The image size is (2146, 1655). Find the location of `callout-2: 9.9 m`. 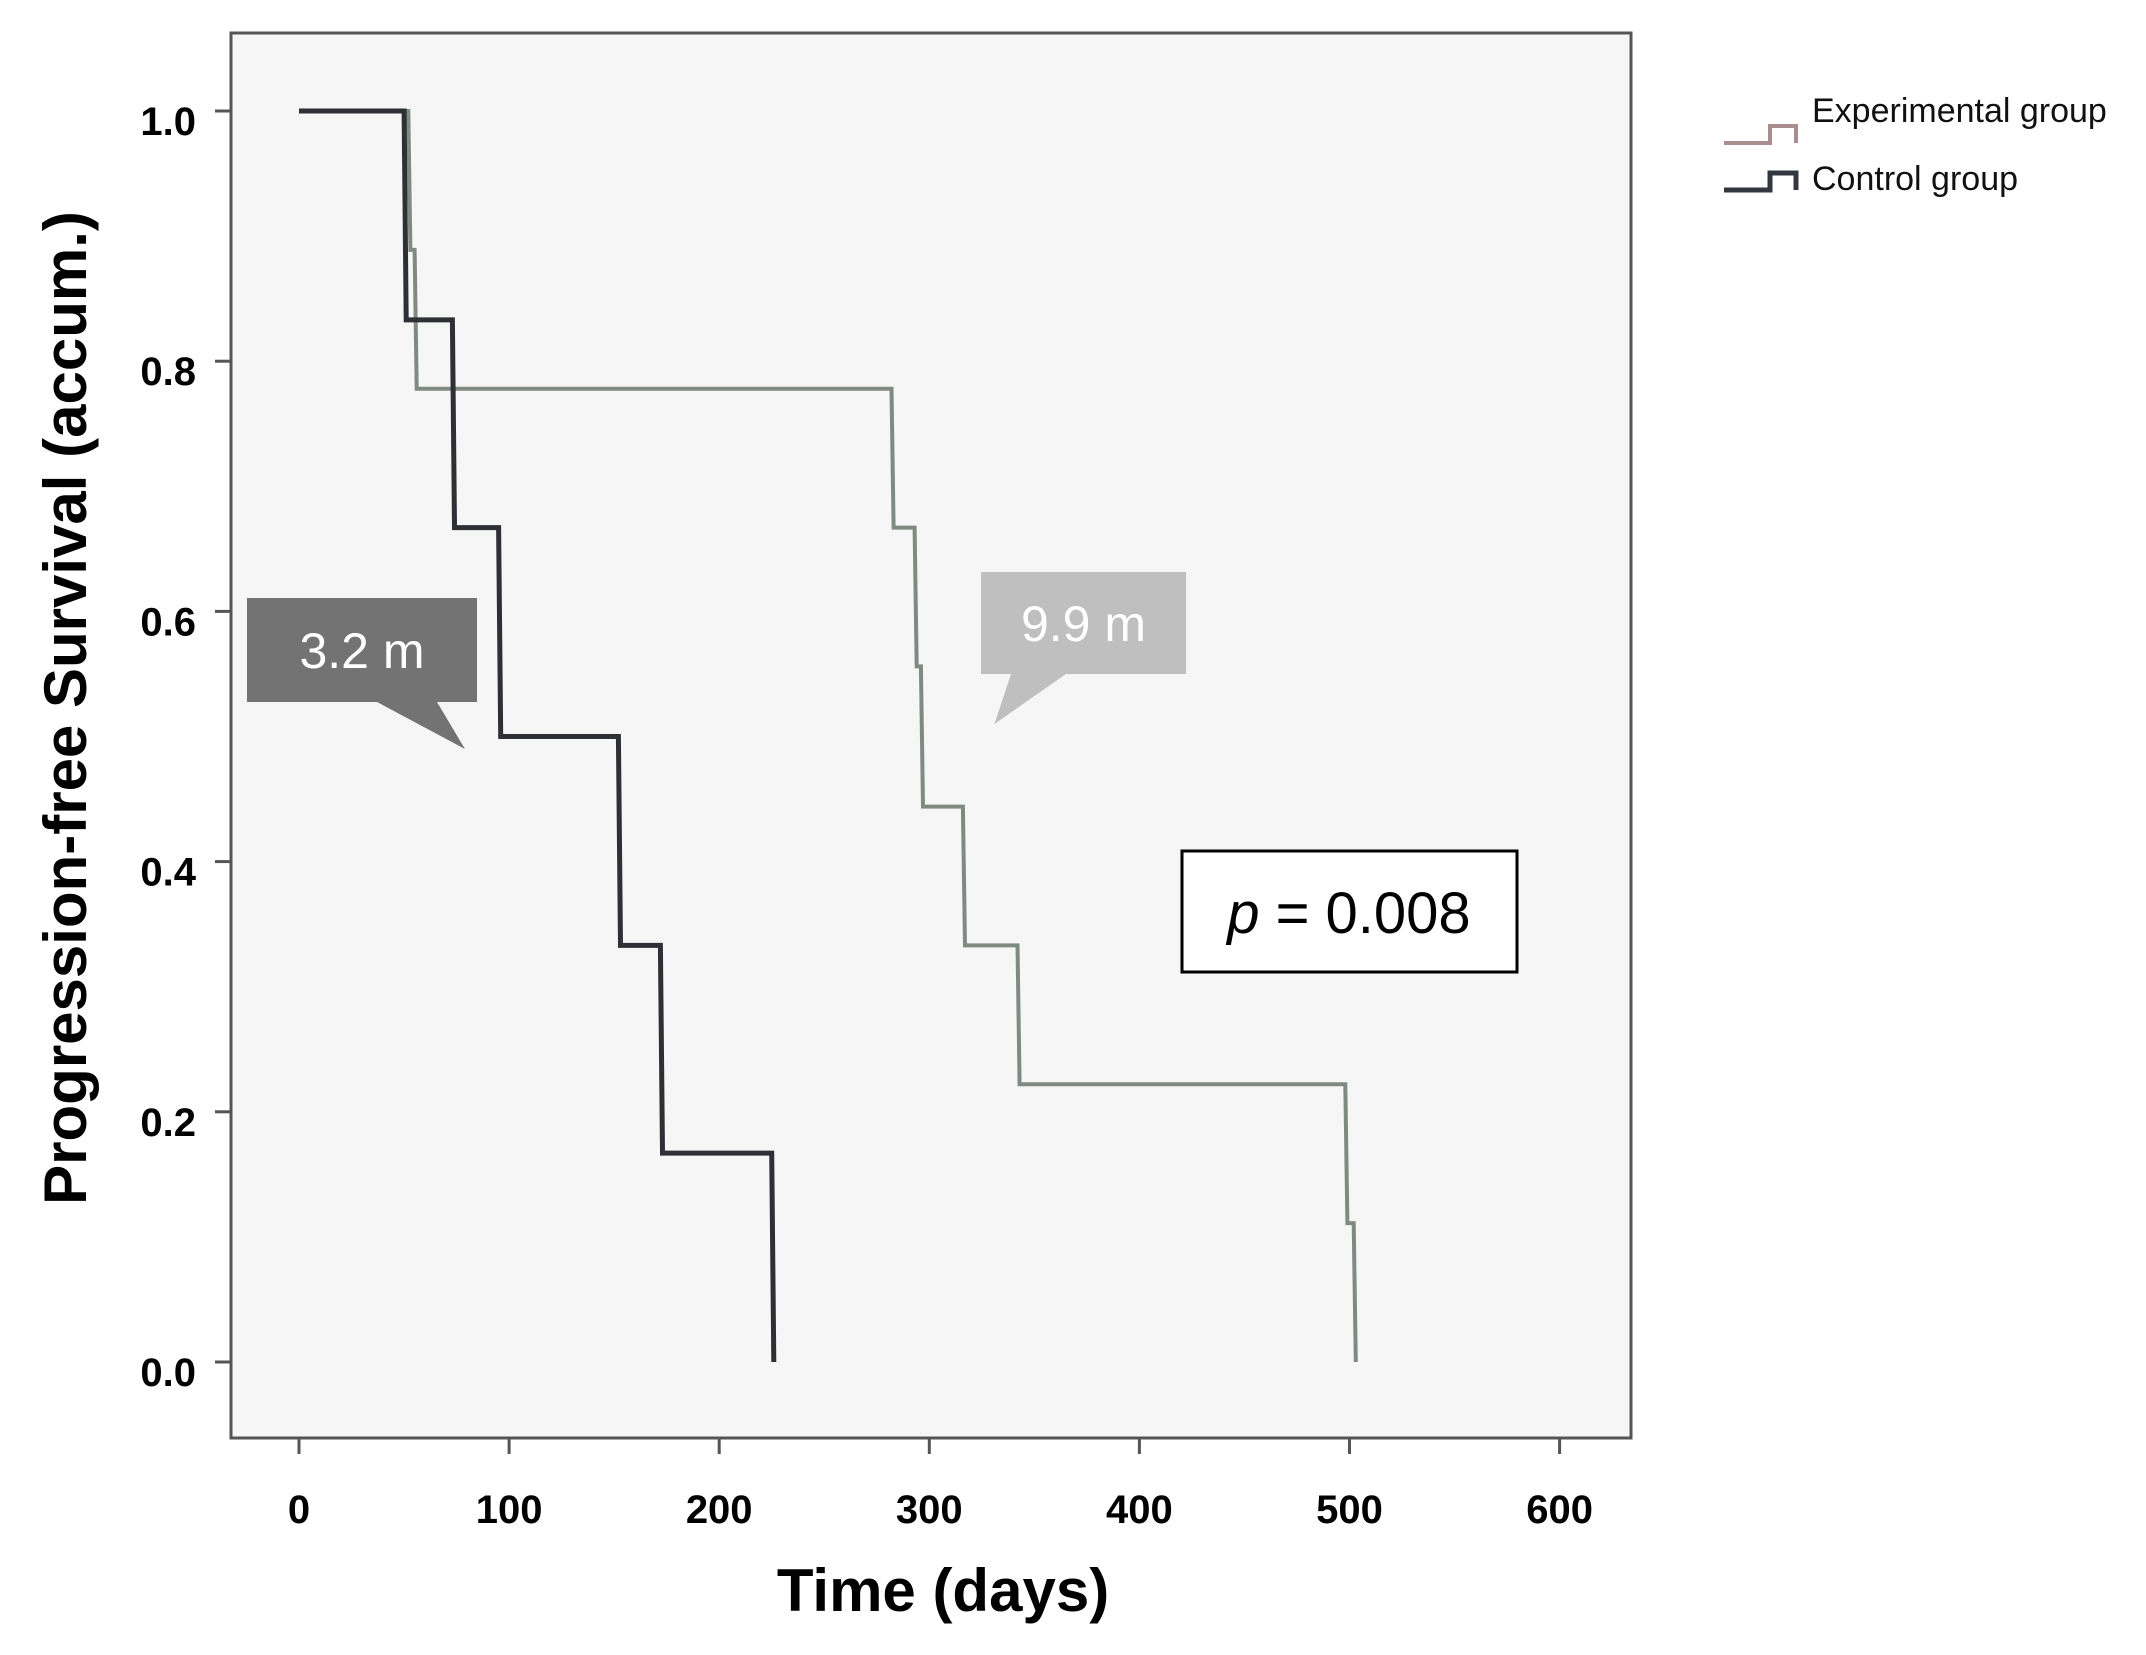

callout-2: 9.9 m is located at coordinates (1083, 648).